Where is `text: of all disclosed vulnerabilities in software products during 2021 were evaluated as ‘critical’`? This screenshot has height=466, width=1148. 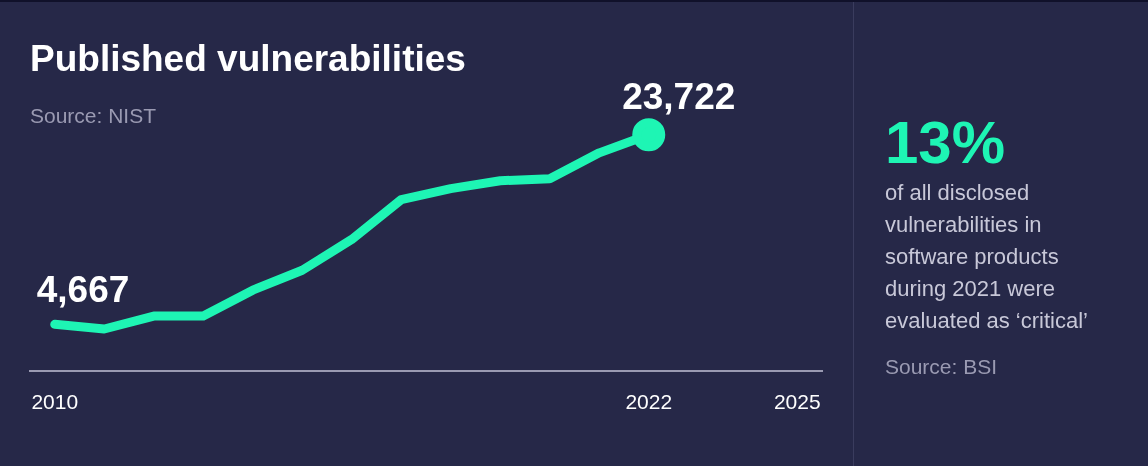
text: of all disclosed vulnerabilities in software products during 2021 were evaluated as ‘critical’ is located at coordinates (987, 257).